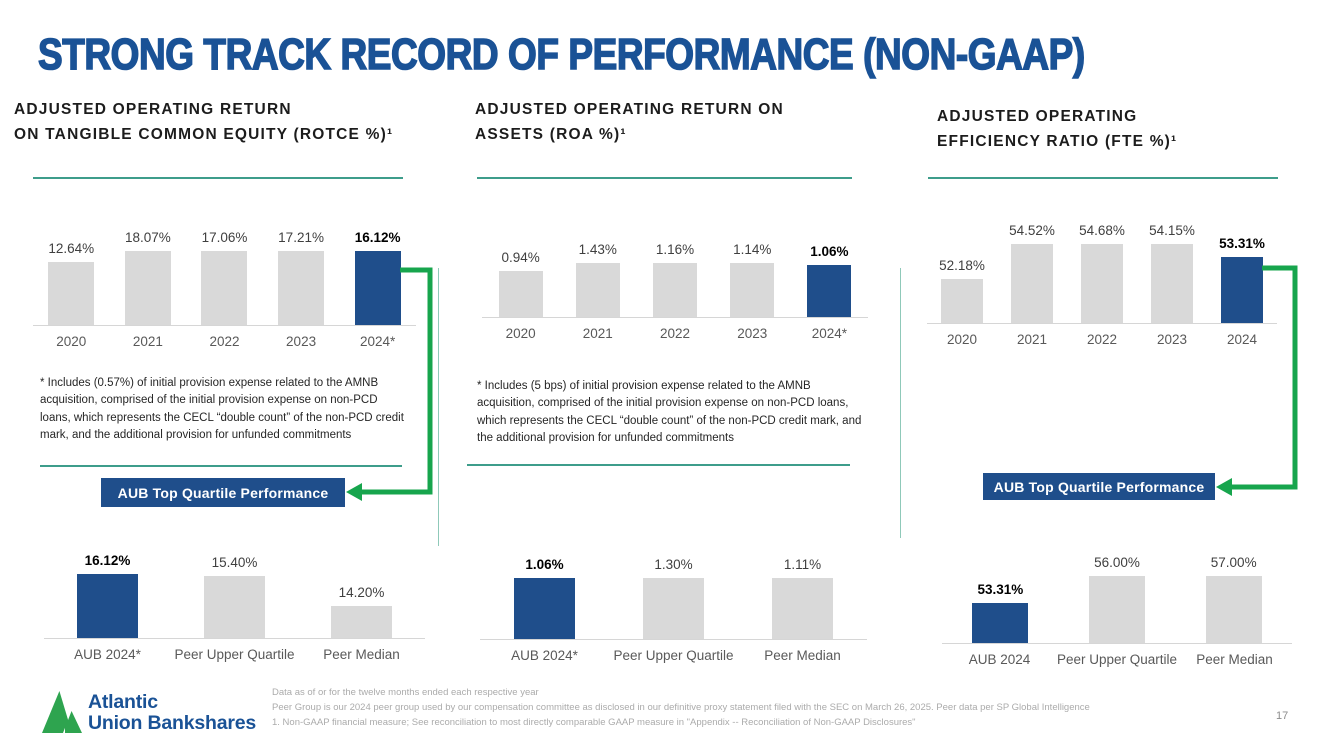 Image resolution: width=1333 pixels, height=749 pixels. I want to click on bar-value-label: 56.00%, so click(1117, 562).